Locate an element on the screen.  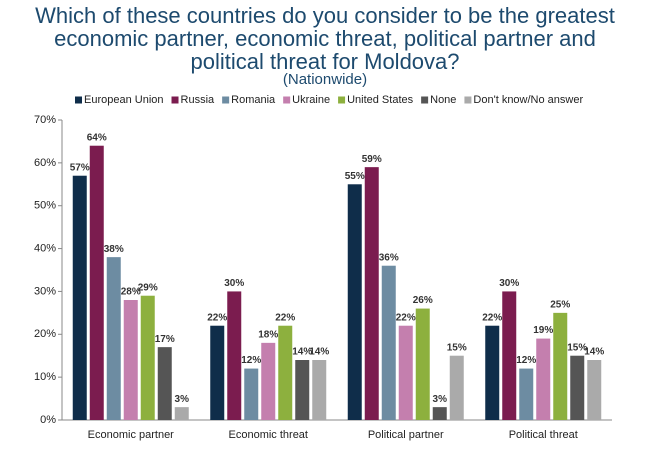
chart-subtitle: (Nationwide) is located at coordinates (325, 79).